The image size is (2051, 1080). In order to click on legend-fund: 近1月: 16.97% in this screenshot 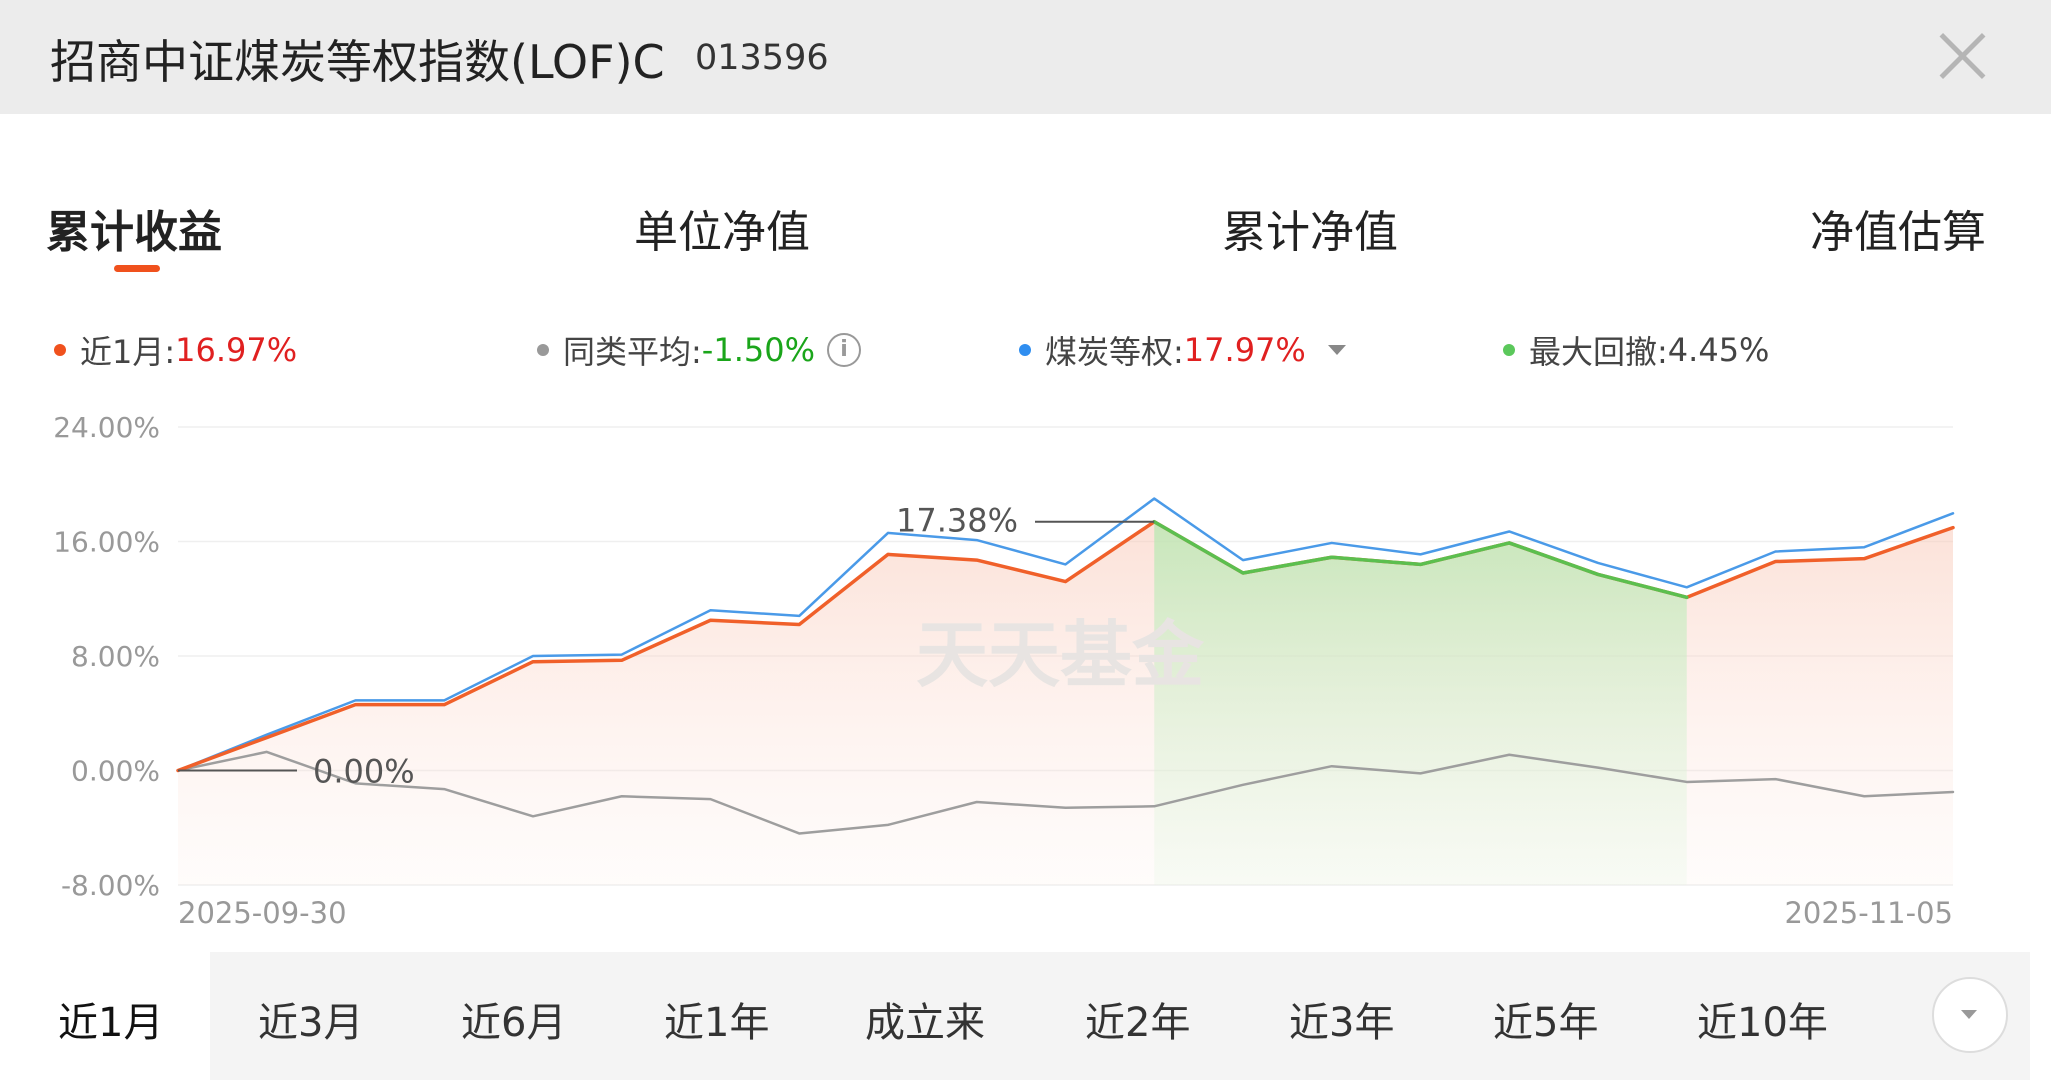, I will do `click(176, 350)`.